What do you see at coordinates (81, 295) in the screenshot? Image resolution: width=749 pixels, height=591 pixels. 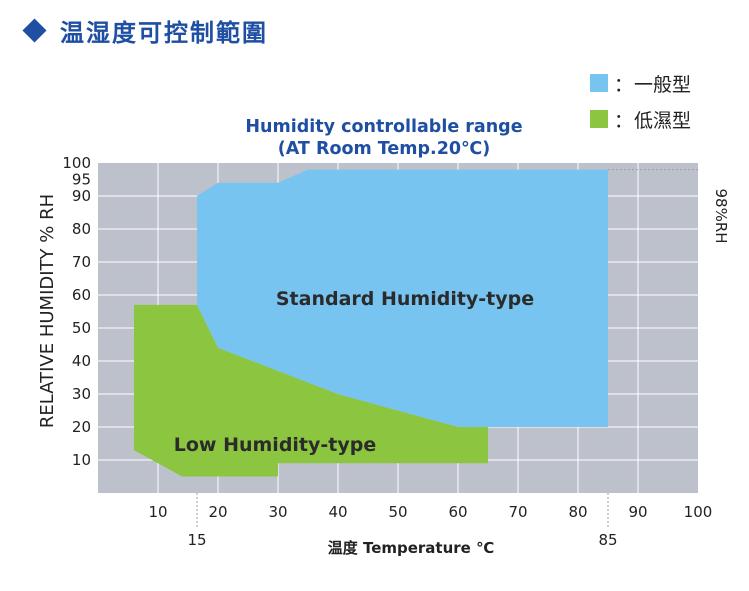 I see `y-tick-label: 60` at bounding box center [81, 295].